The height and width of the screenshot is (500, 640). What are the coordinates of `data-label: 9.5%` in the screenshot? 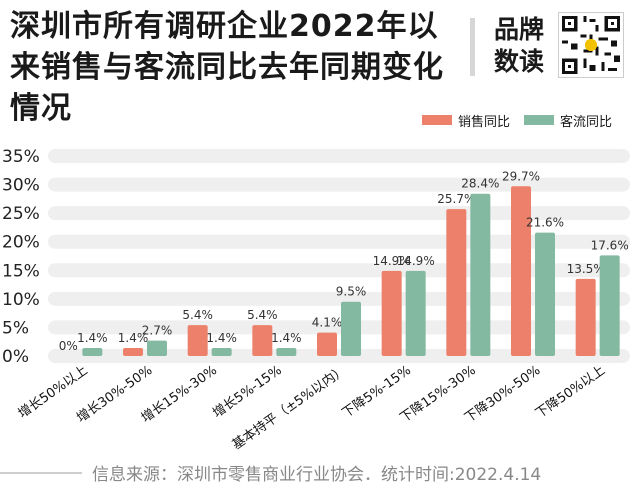 It's located at (351, 292).